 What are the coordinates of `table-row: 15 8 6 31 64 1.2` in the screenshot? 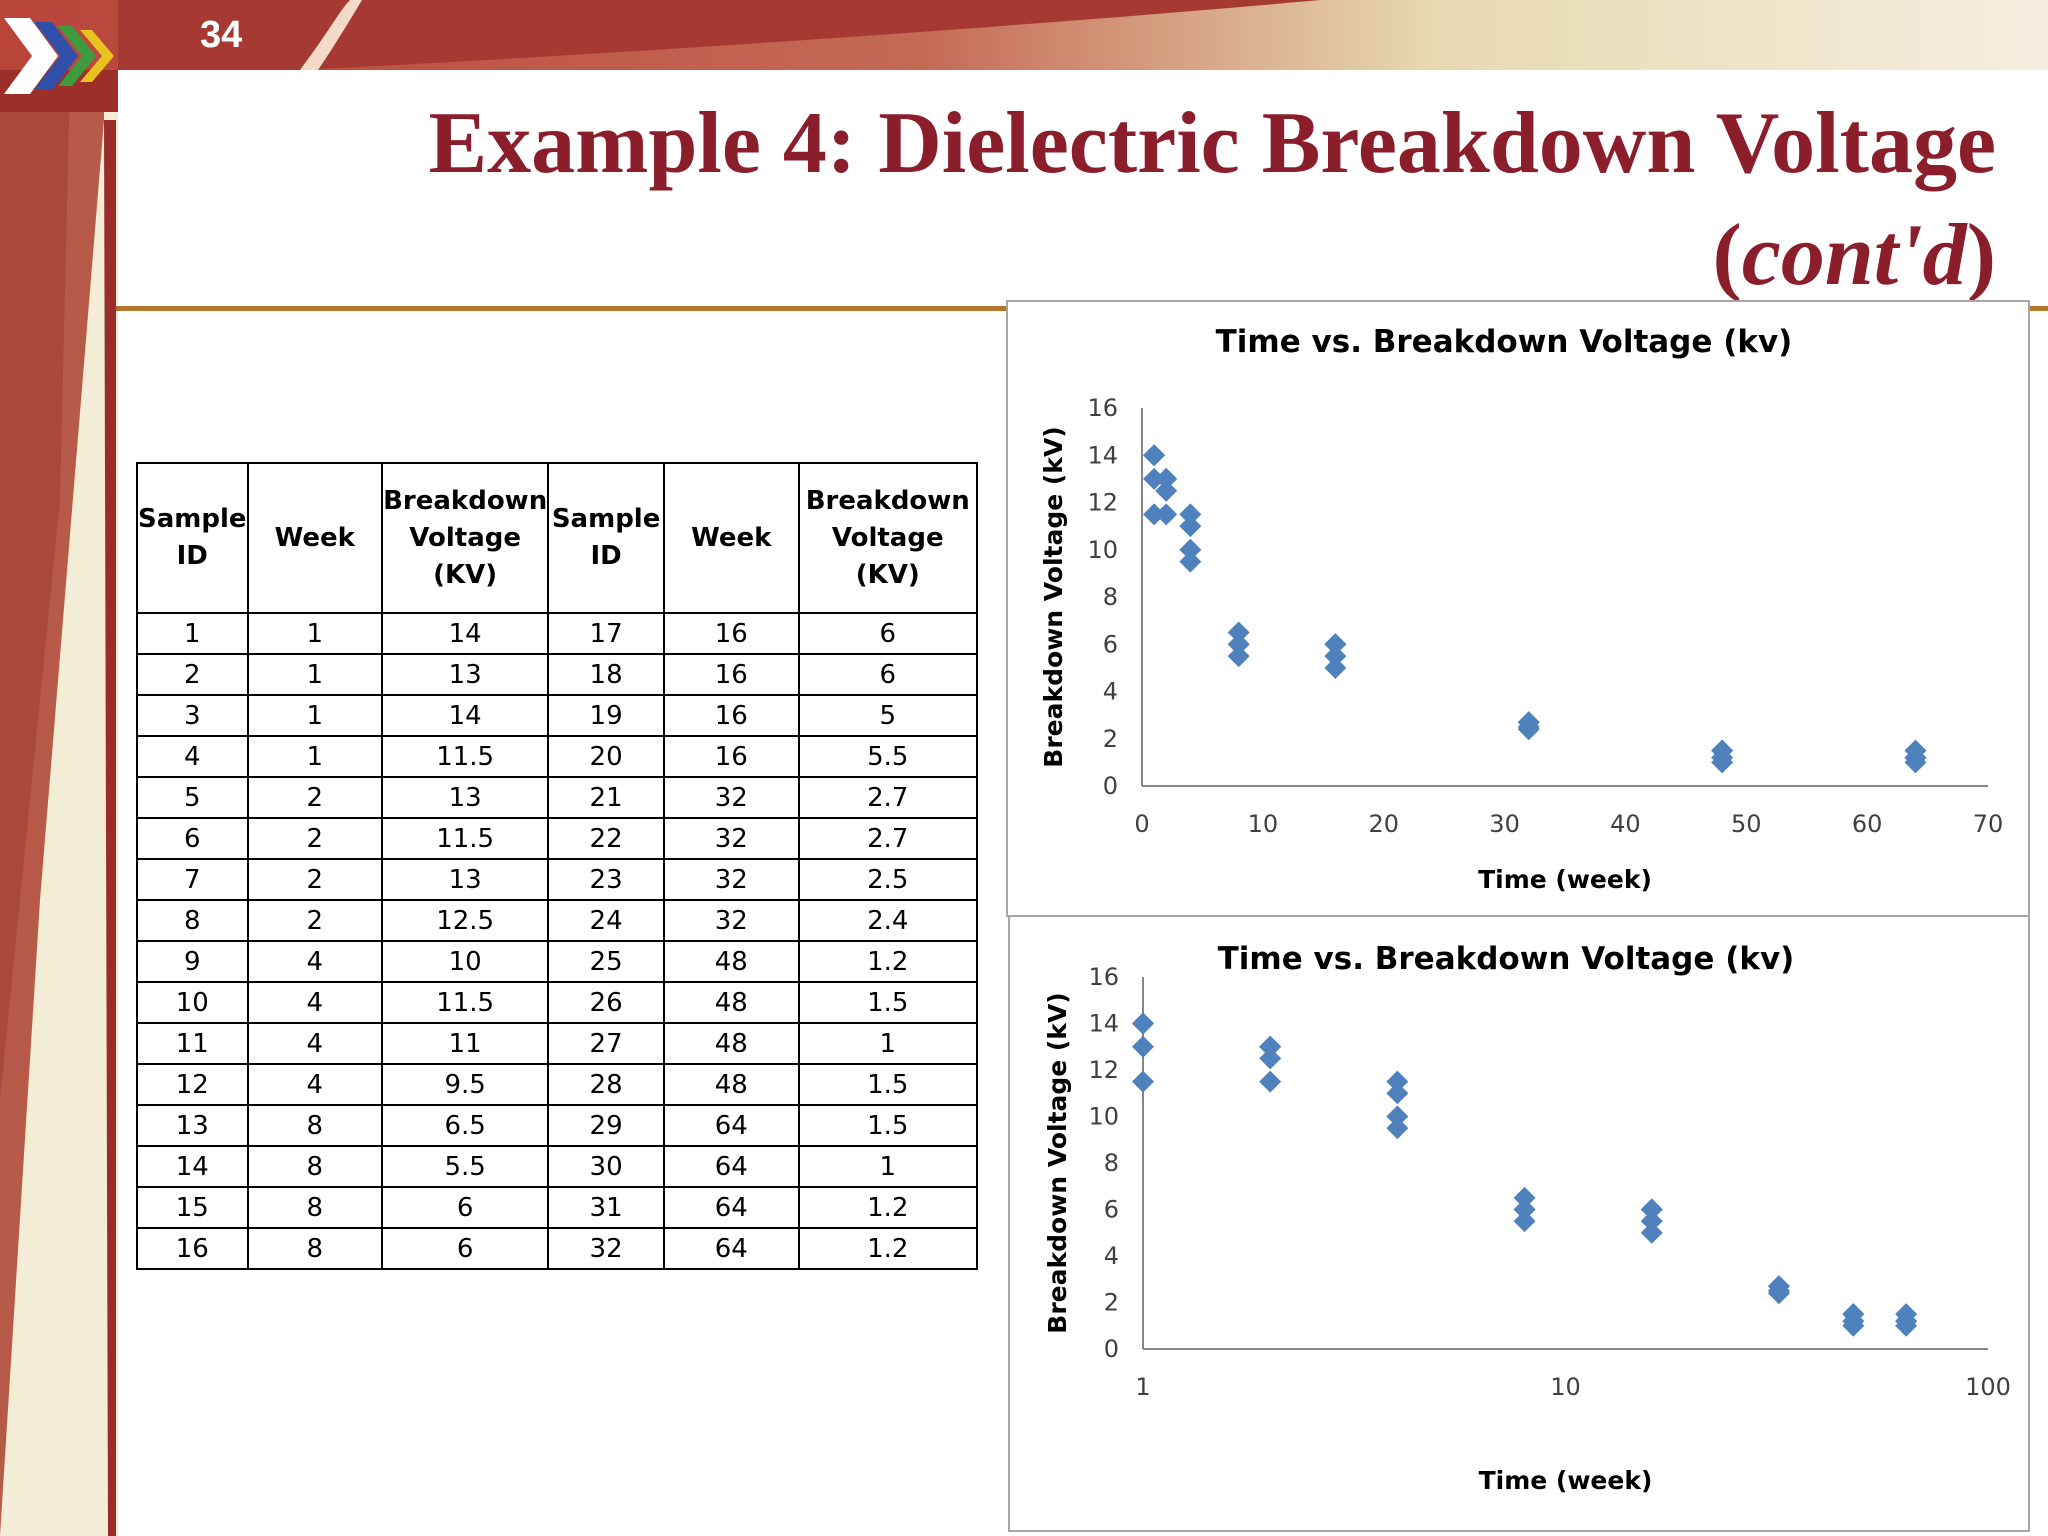 It's located at (557, 1207).